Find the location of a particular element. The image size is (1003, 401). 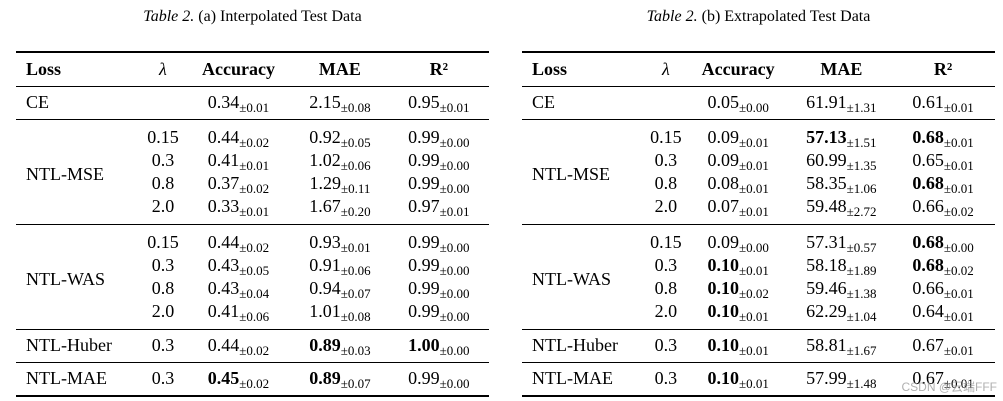

mae-cell: 1.29±0.11 is located at coordinates (339, 183).